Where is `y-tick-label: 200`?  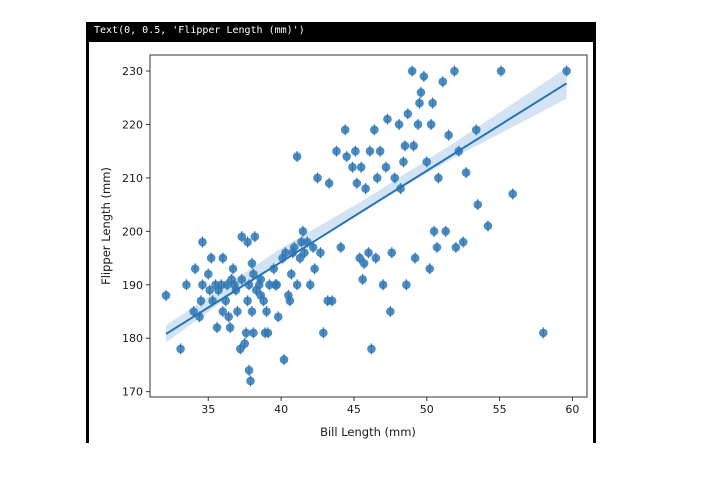
y-tick-label: 200 is located at coordinates (132, 231).